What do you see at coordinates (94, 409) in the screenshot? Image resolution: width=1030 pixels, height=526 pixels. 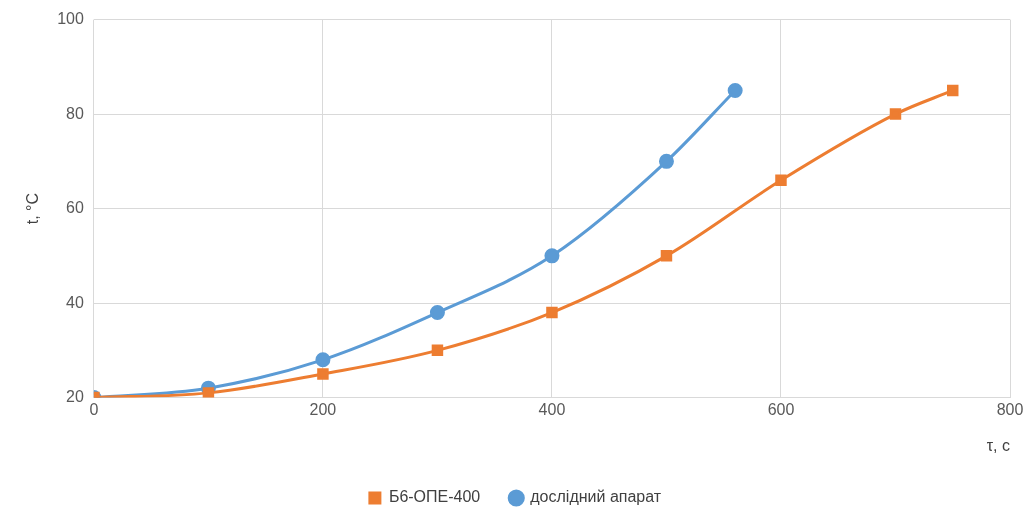 I see `x-tick-label: 0` at bounding box center [94, 409].